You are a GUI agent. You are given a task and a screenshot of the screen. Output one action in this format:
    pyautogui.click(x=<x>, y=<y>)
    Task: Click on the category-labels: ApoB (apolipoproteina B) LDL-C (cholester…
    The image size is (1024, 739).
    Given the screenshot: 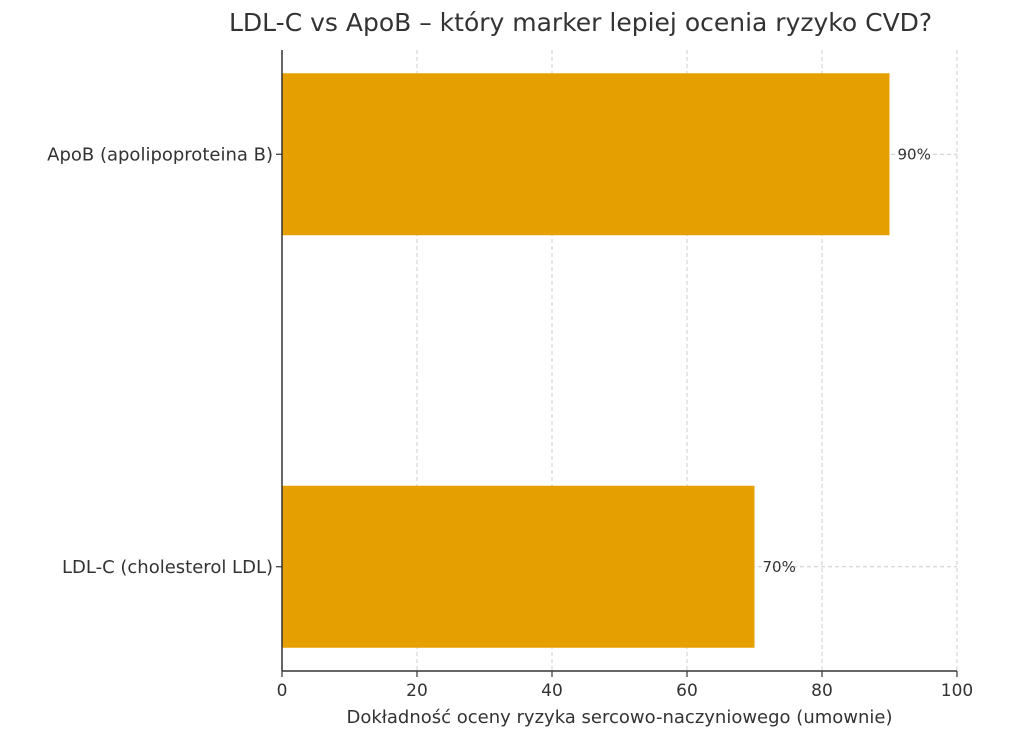 What is the action you would take?
    pyautogui.click(x=164, y=361)
    